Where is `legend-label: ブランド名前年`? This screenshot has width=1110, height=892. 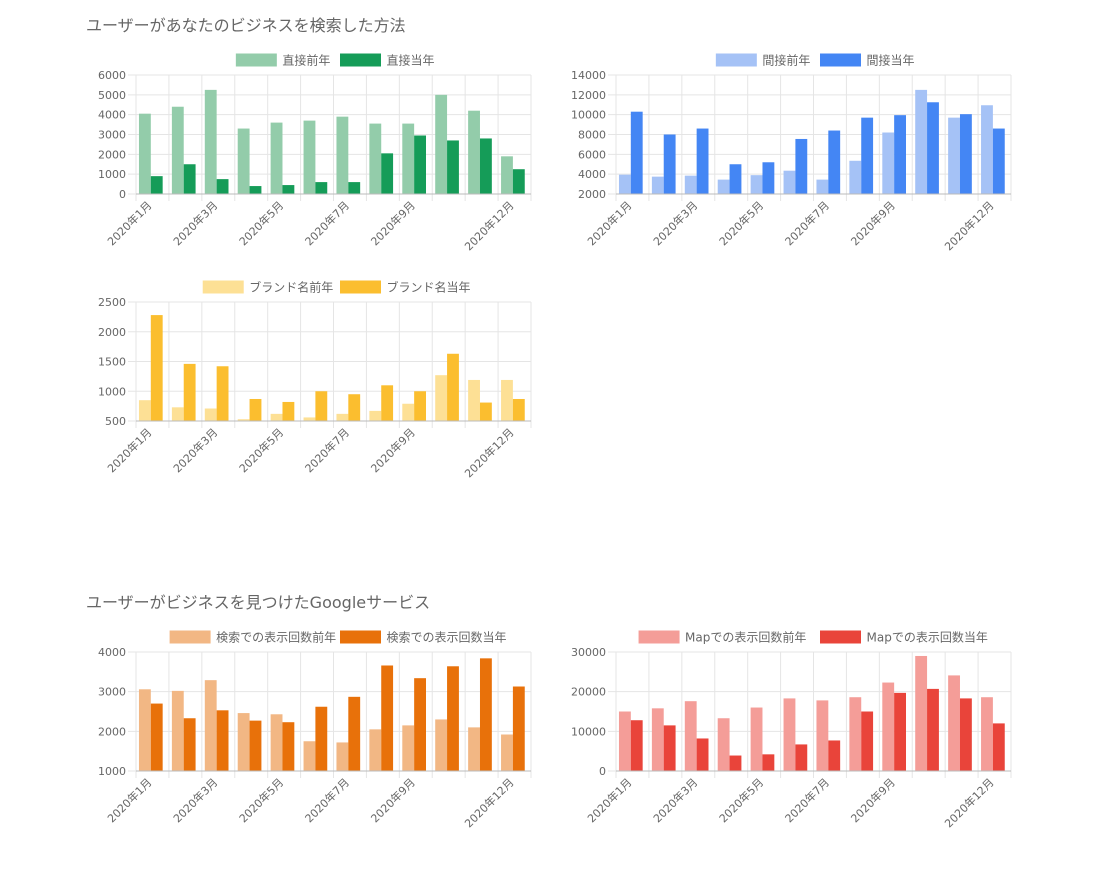
legend-label: ブランド名前年 is located at coordinates (291, 287).